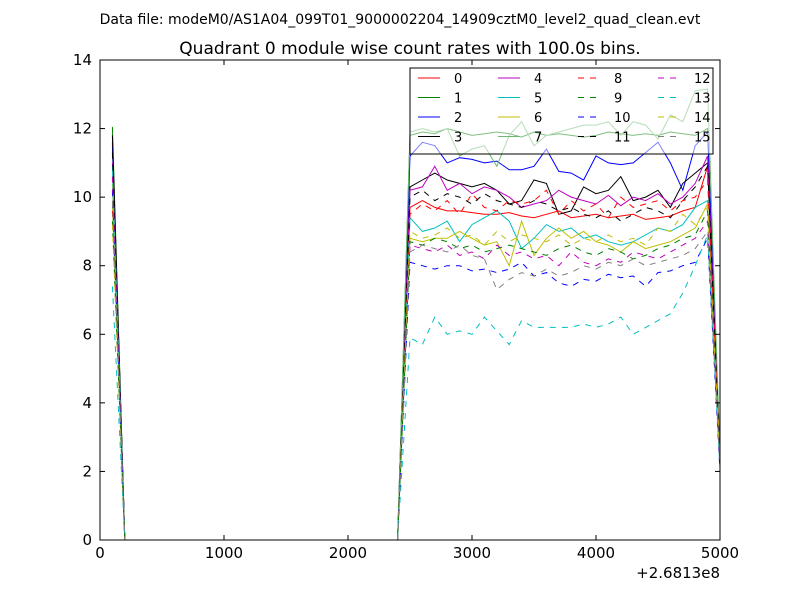 The height and width of the screenshot is (600, 800). Describe the element at coordinates (720, 553) in the screenshot. I see `x-tick-label: 5000` at that location.